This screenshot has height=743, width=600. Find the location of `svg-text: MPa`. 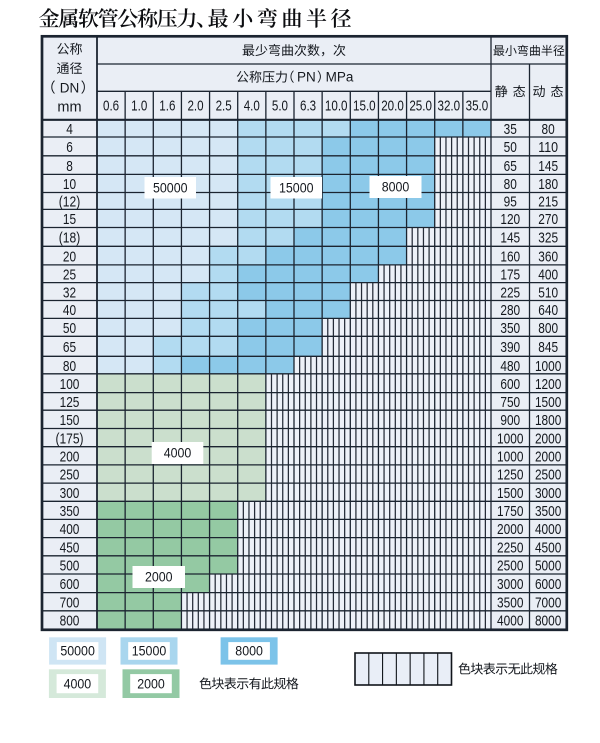

svg-text: MPa is located at coordinates (340, 77).